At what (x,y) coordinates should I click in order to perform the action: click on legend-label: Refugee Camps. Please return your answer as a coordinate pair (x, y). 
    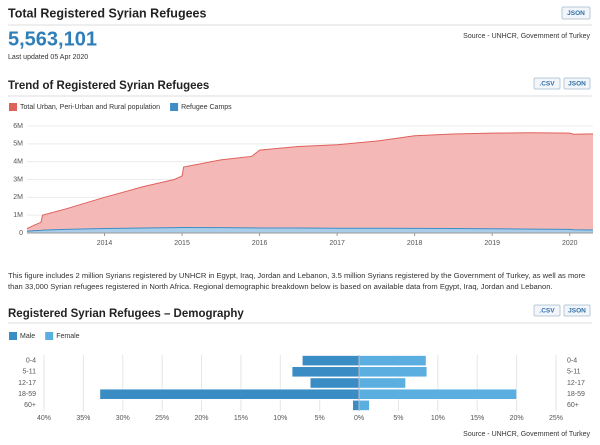
    Looking at the image, I should click on (206, 107).